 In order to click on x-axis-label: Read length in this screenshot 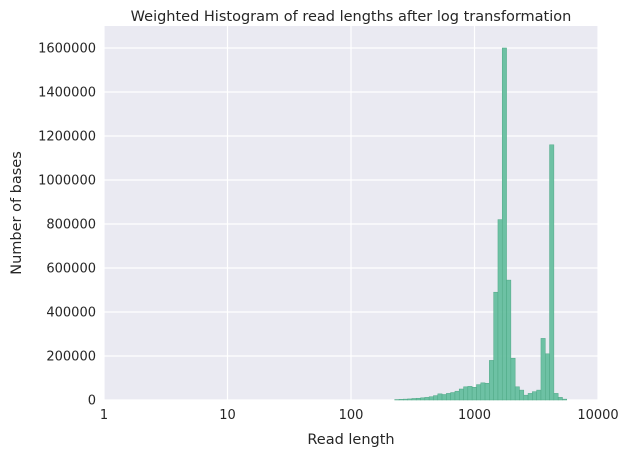, I will do `click(350, 440)`.